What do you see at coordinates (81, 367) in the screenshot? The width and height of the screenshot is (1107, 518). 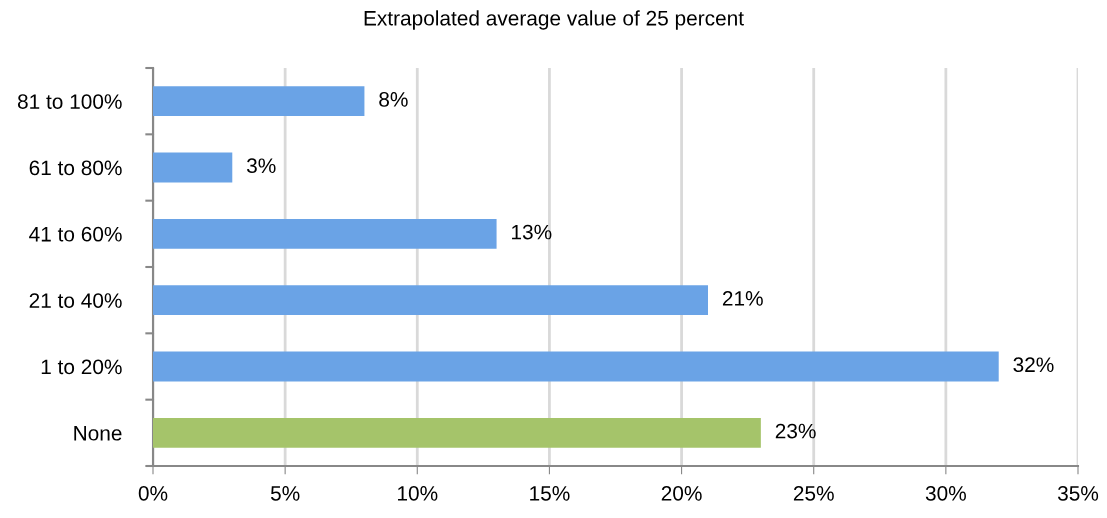 I see `y-tick-label: 1 to 20%` at bounding box center [81, 367].